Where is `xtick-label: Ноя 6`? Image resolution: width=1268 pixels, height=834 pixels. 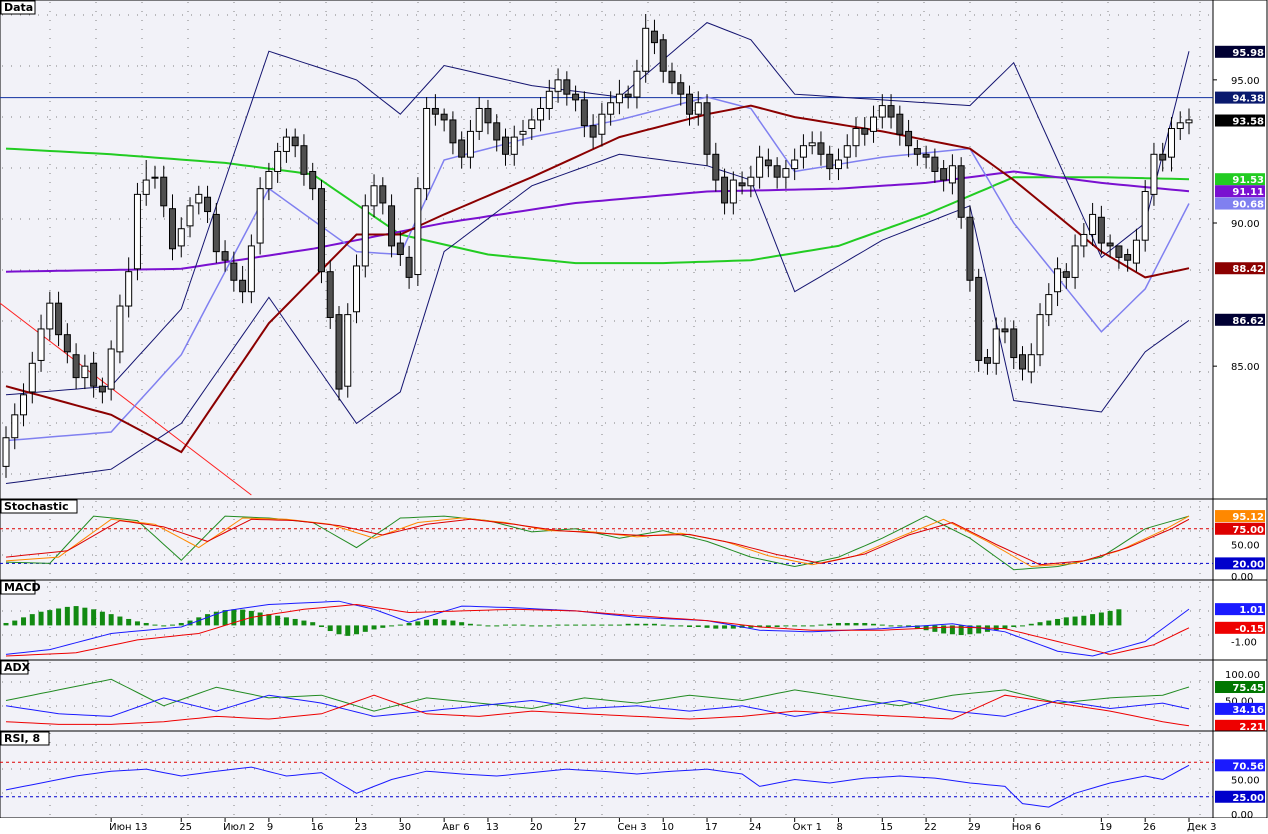
xtick-label: Ноя 6 is located at coordinates (1026, 827).